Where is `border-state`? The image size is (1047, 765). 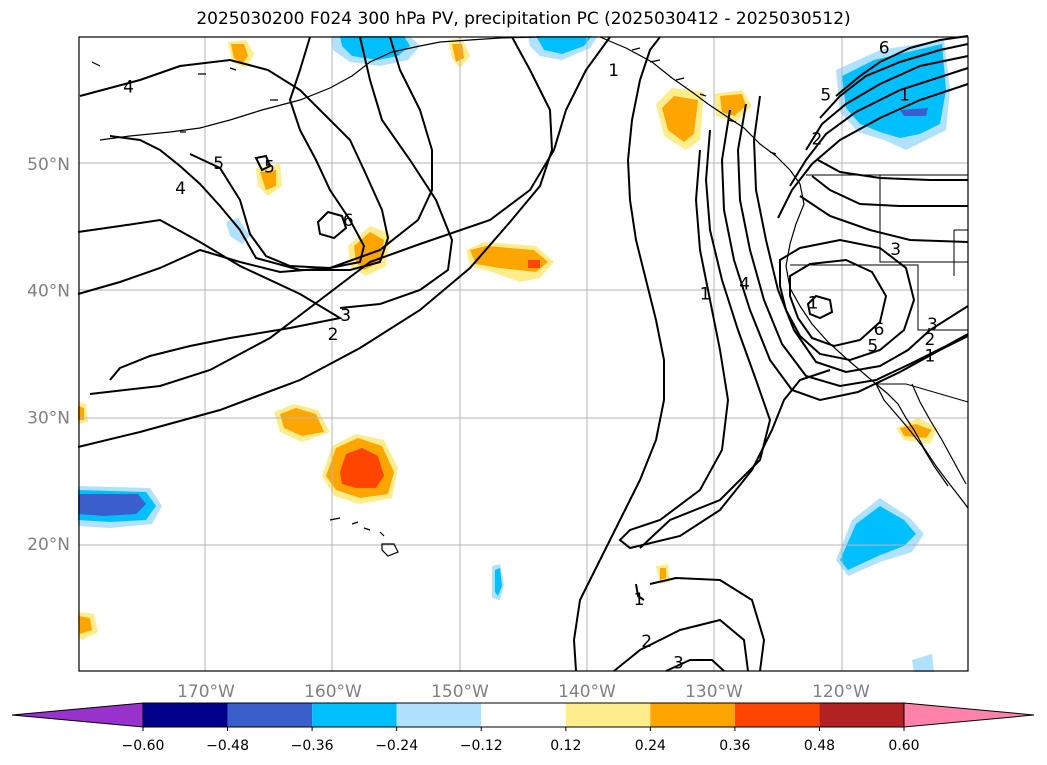
border-state is located at coordinates (960, 252).